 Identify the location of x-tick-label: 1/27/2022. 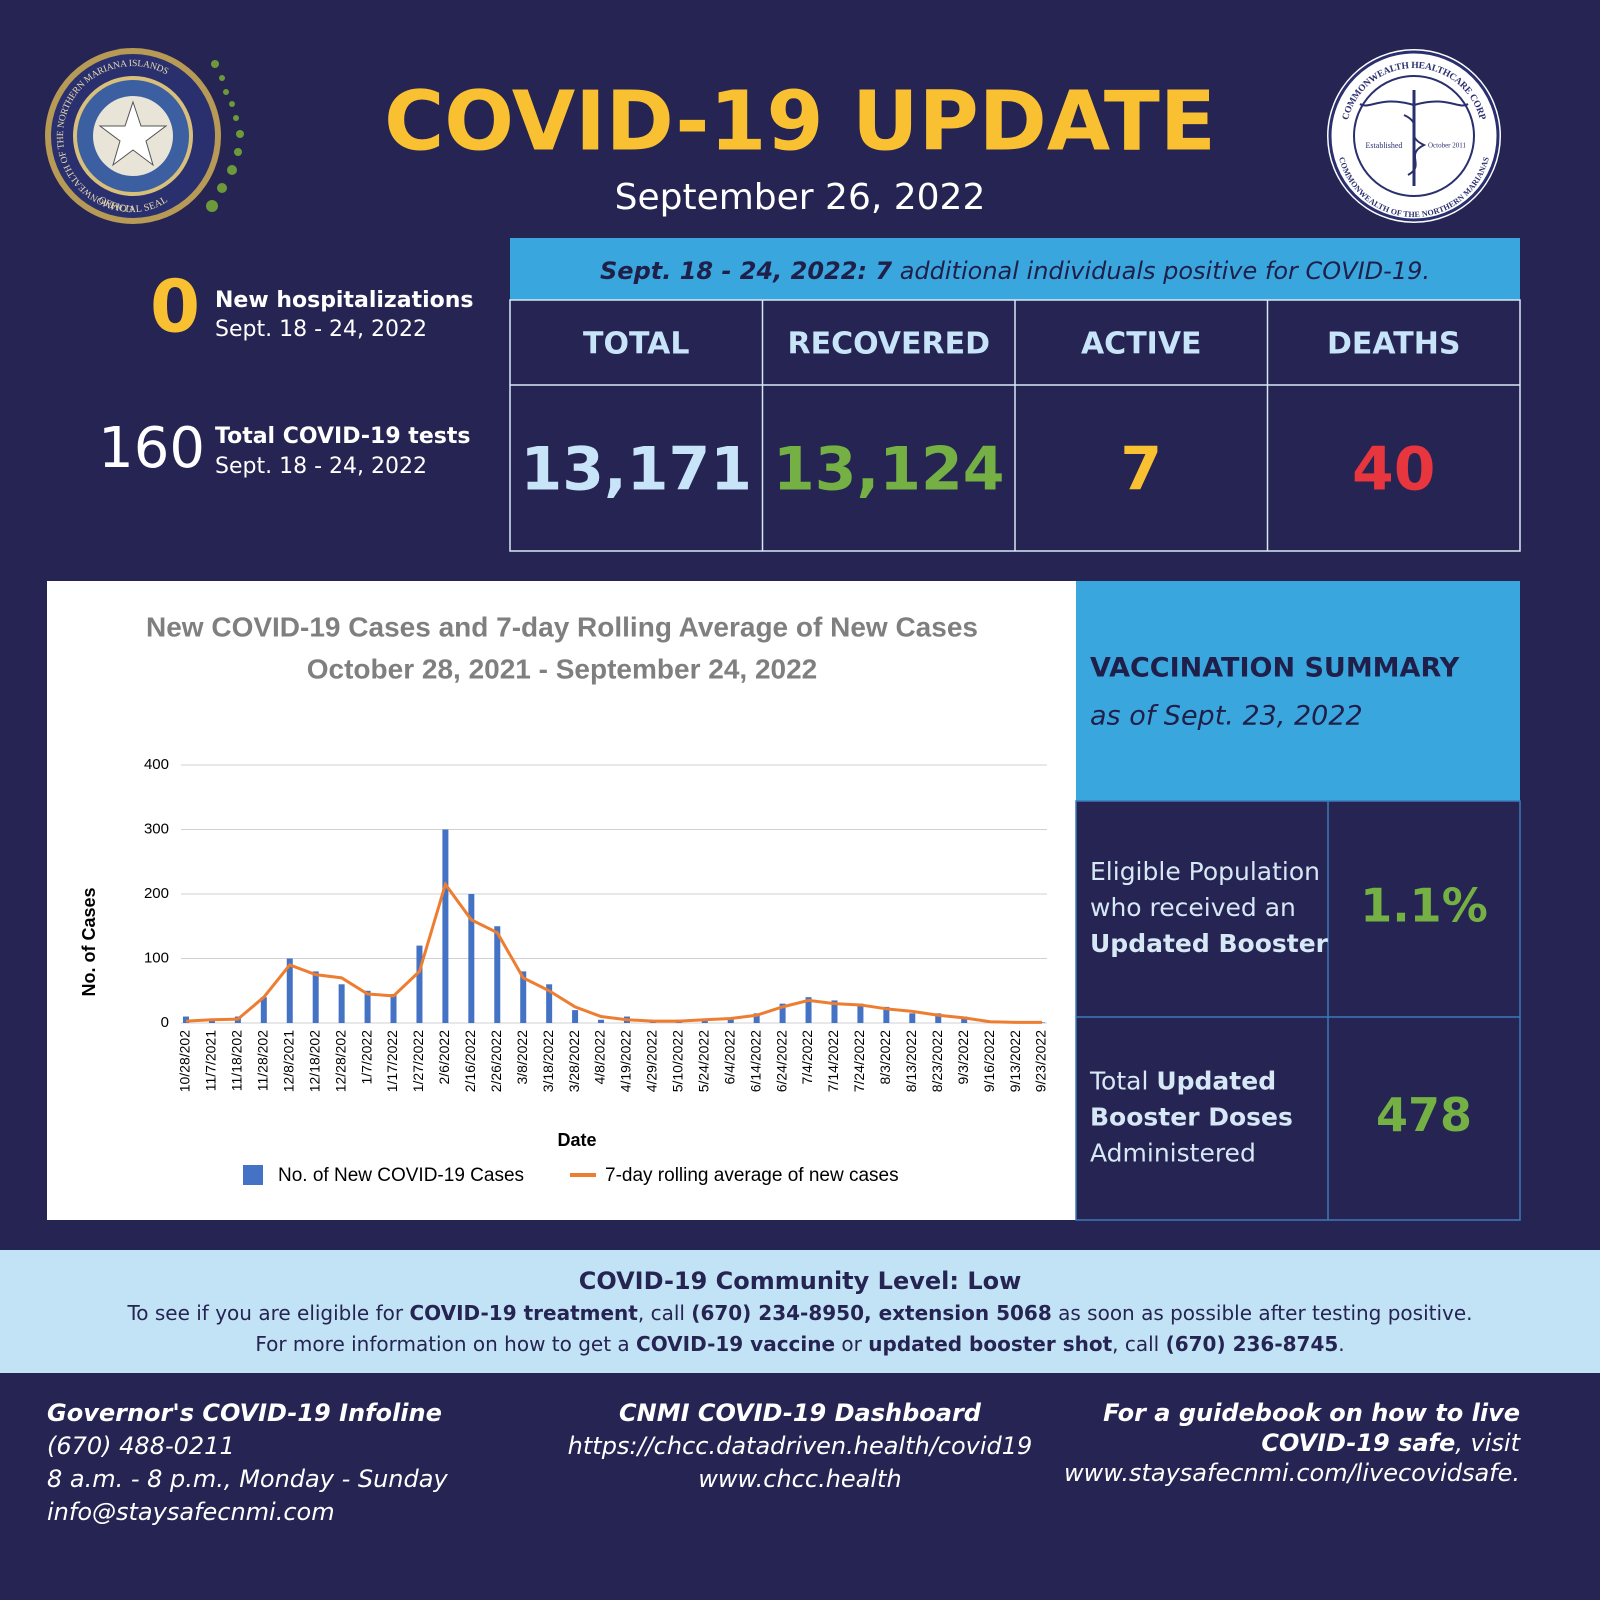
(418, 1061).